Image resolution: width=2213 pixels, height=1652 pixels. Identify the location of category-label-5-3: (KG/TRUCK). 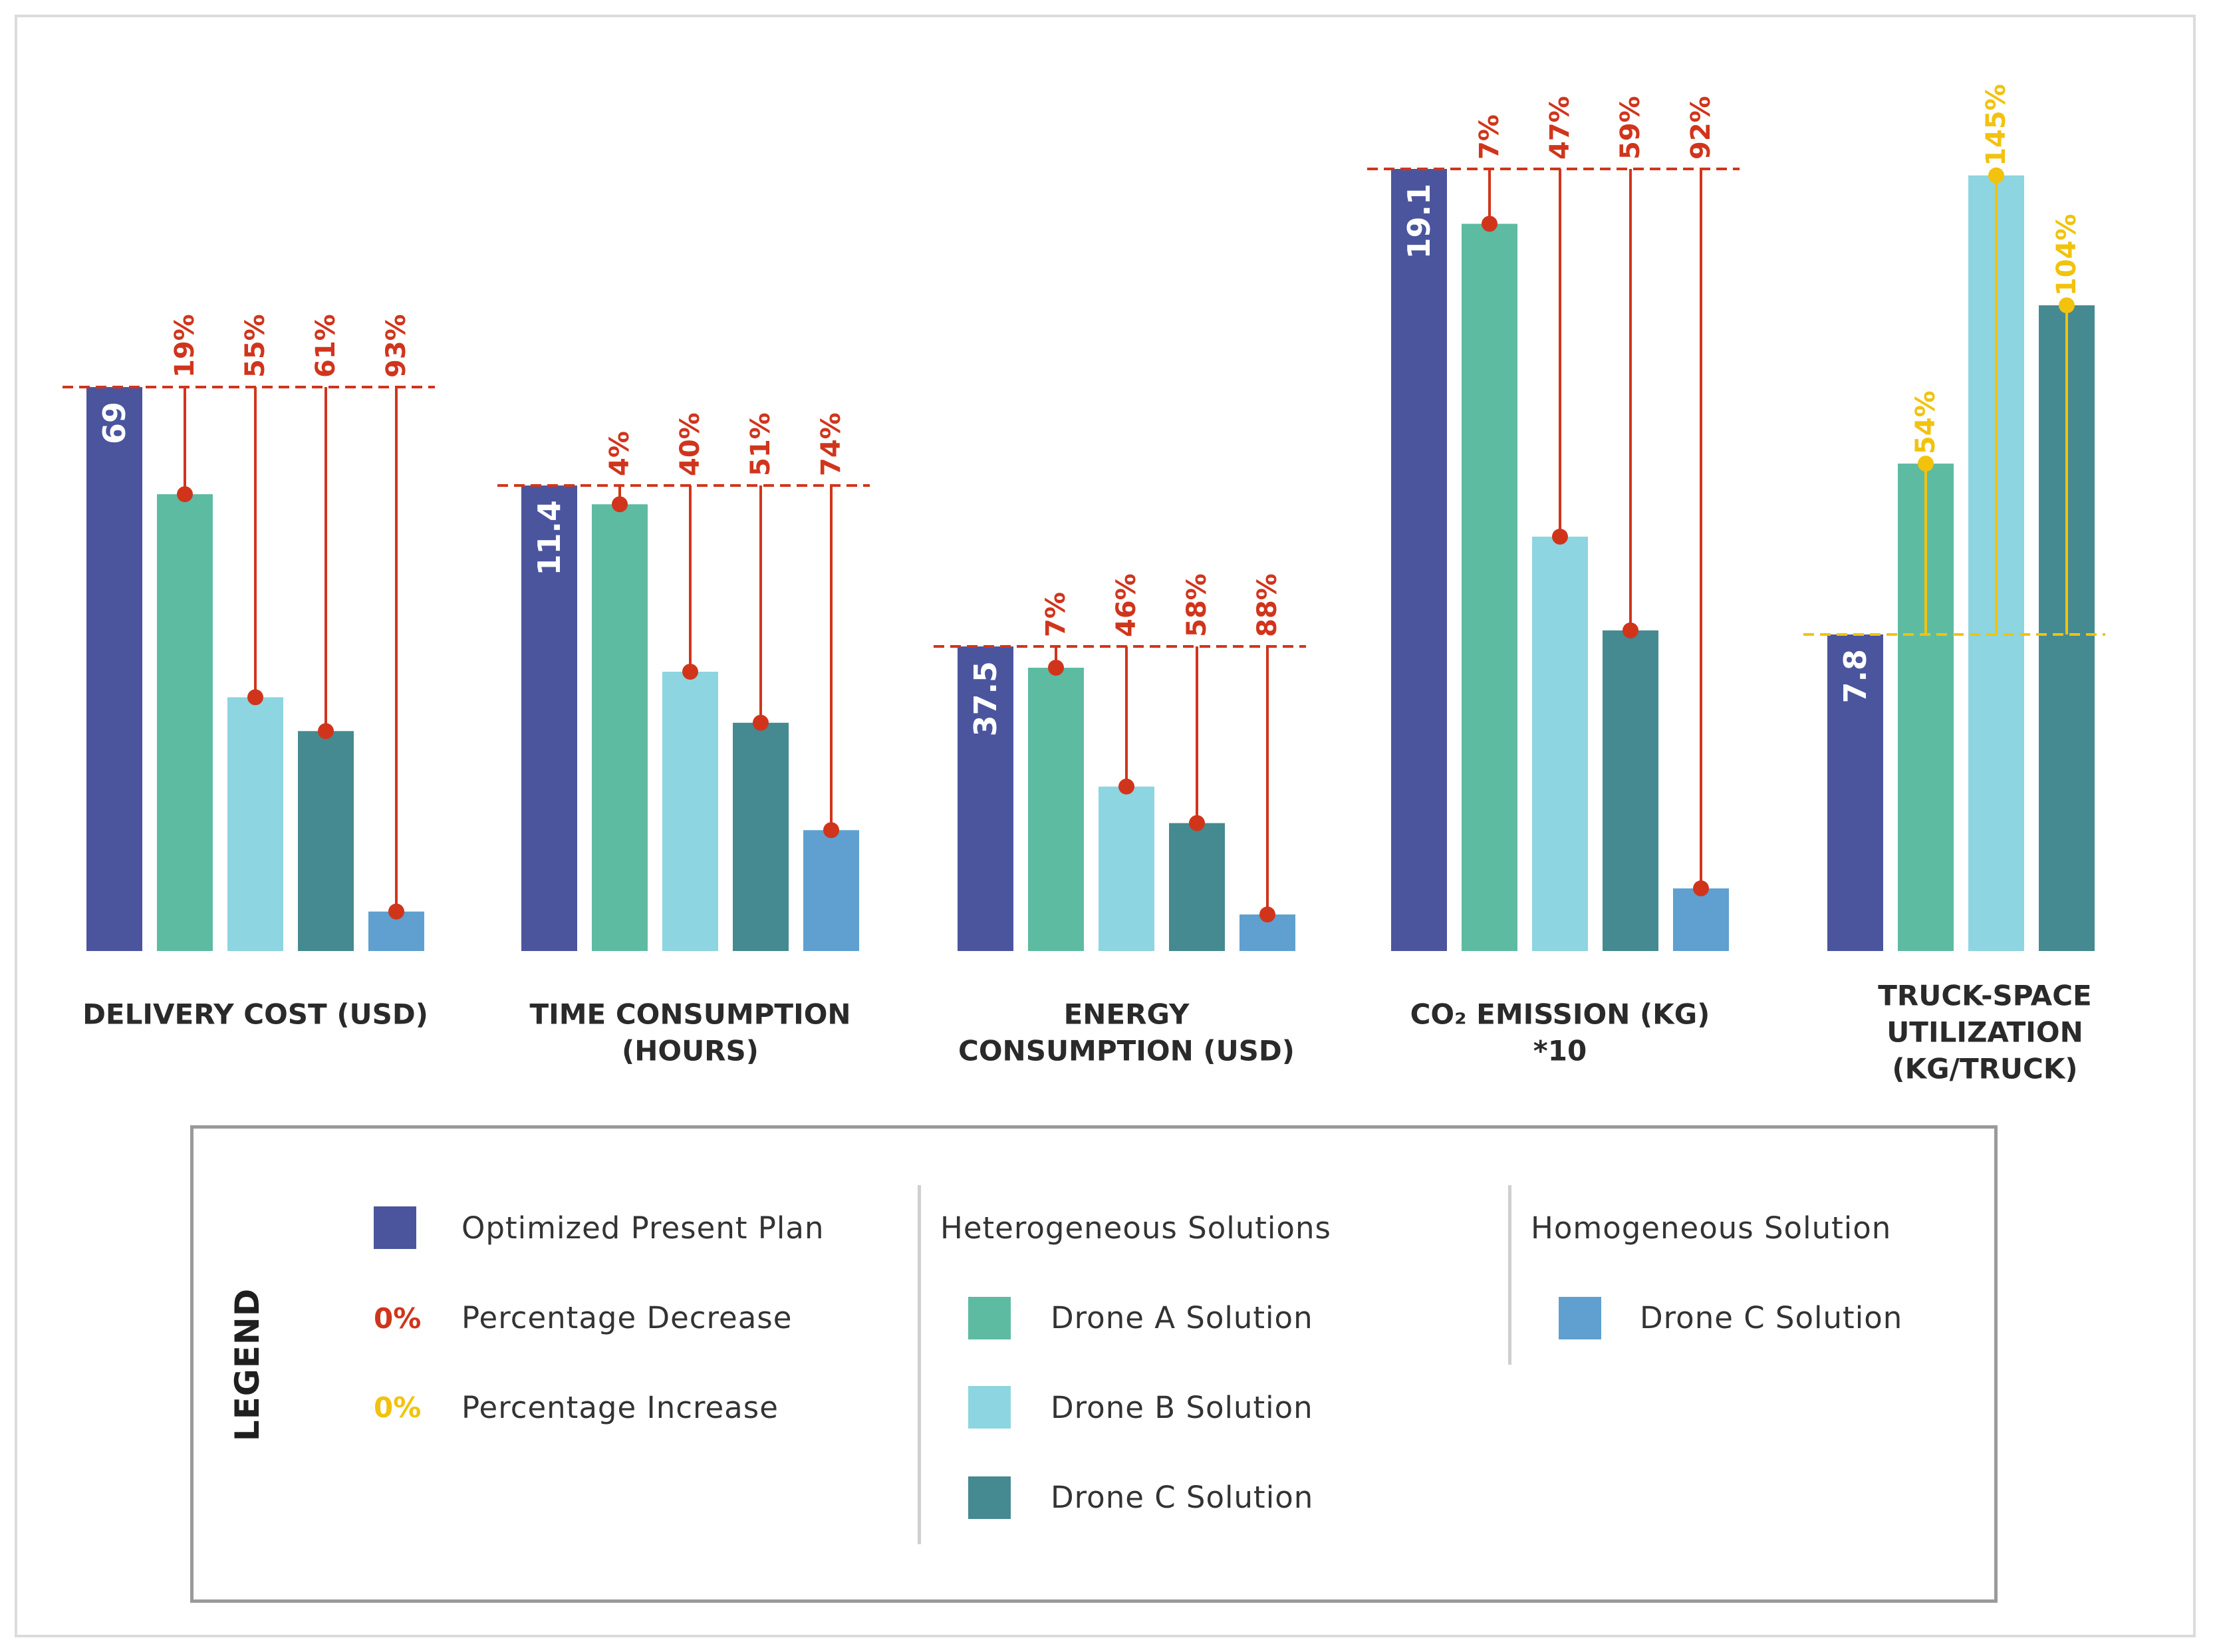
(1984, 1069).